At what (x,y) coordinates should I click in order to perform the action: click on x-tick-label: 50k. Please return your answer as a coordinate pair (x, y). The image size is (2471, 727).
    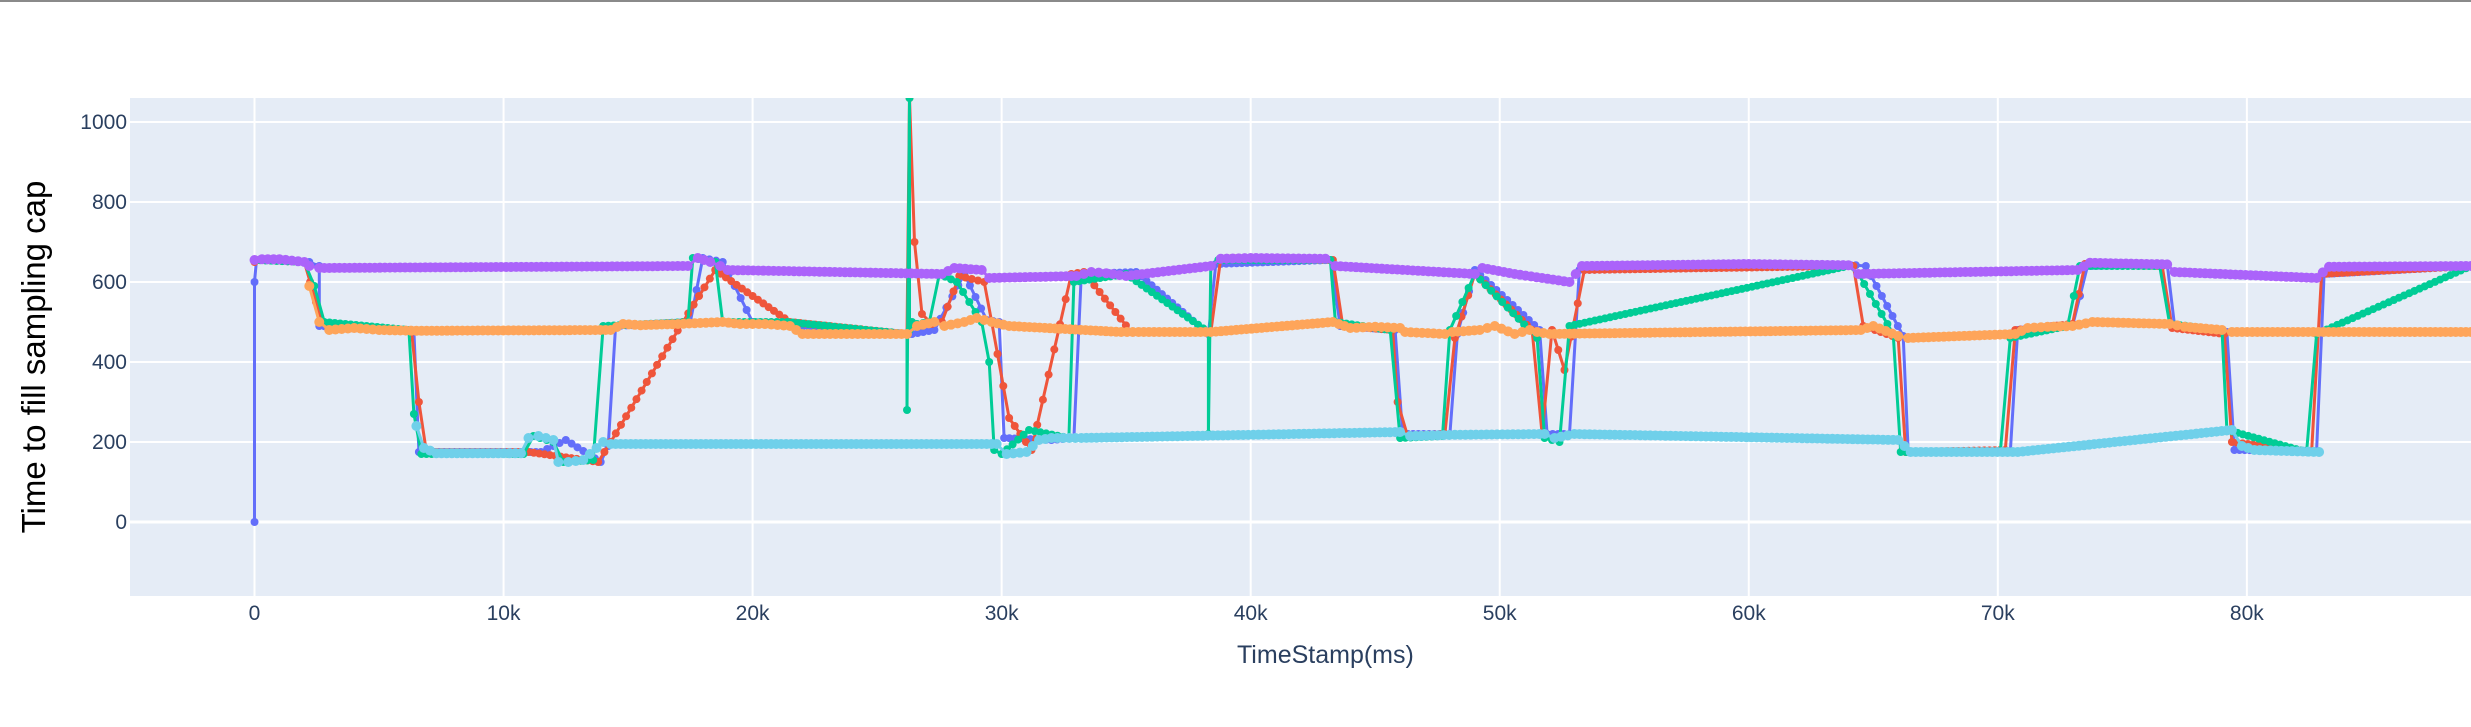
    Looking at the image, I should click on (1500, 613).